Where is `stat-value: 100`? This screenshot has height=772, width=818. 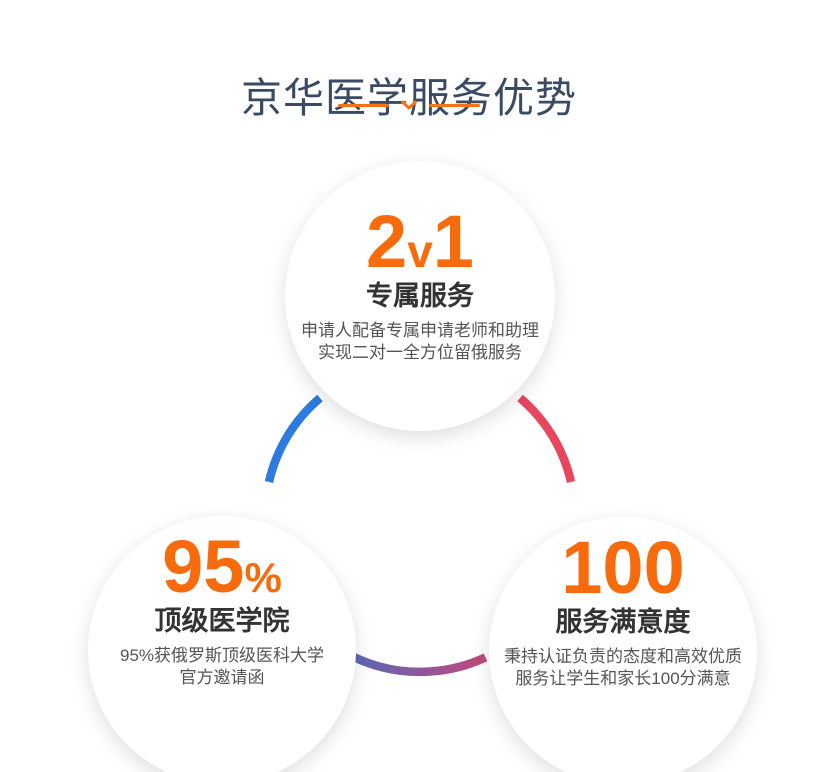
stat-value: 100 is located at coordinates (622, 568).